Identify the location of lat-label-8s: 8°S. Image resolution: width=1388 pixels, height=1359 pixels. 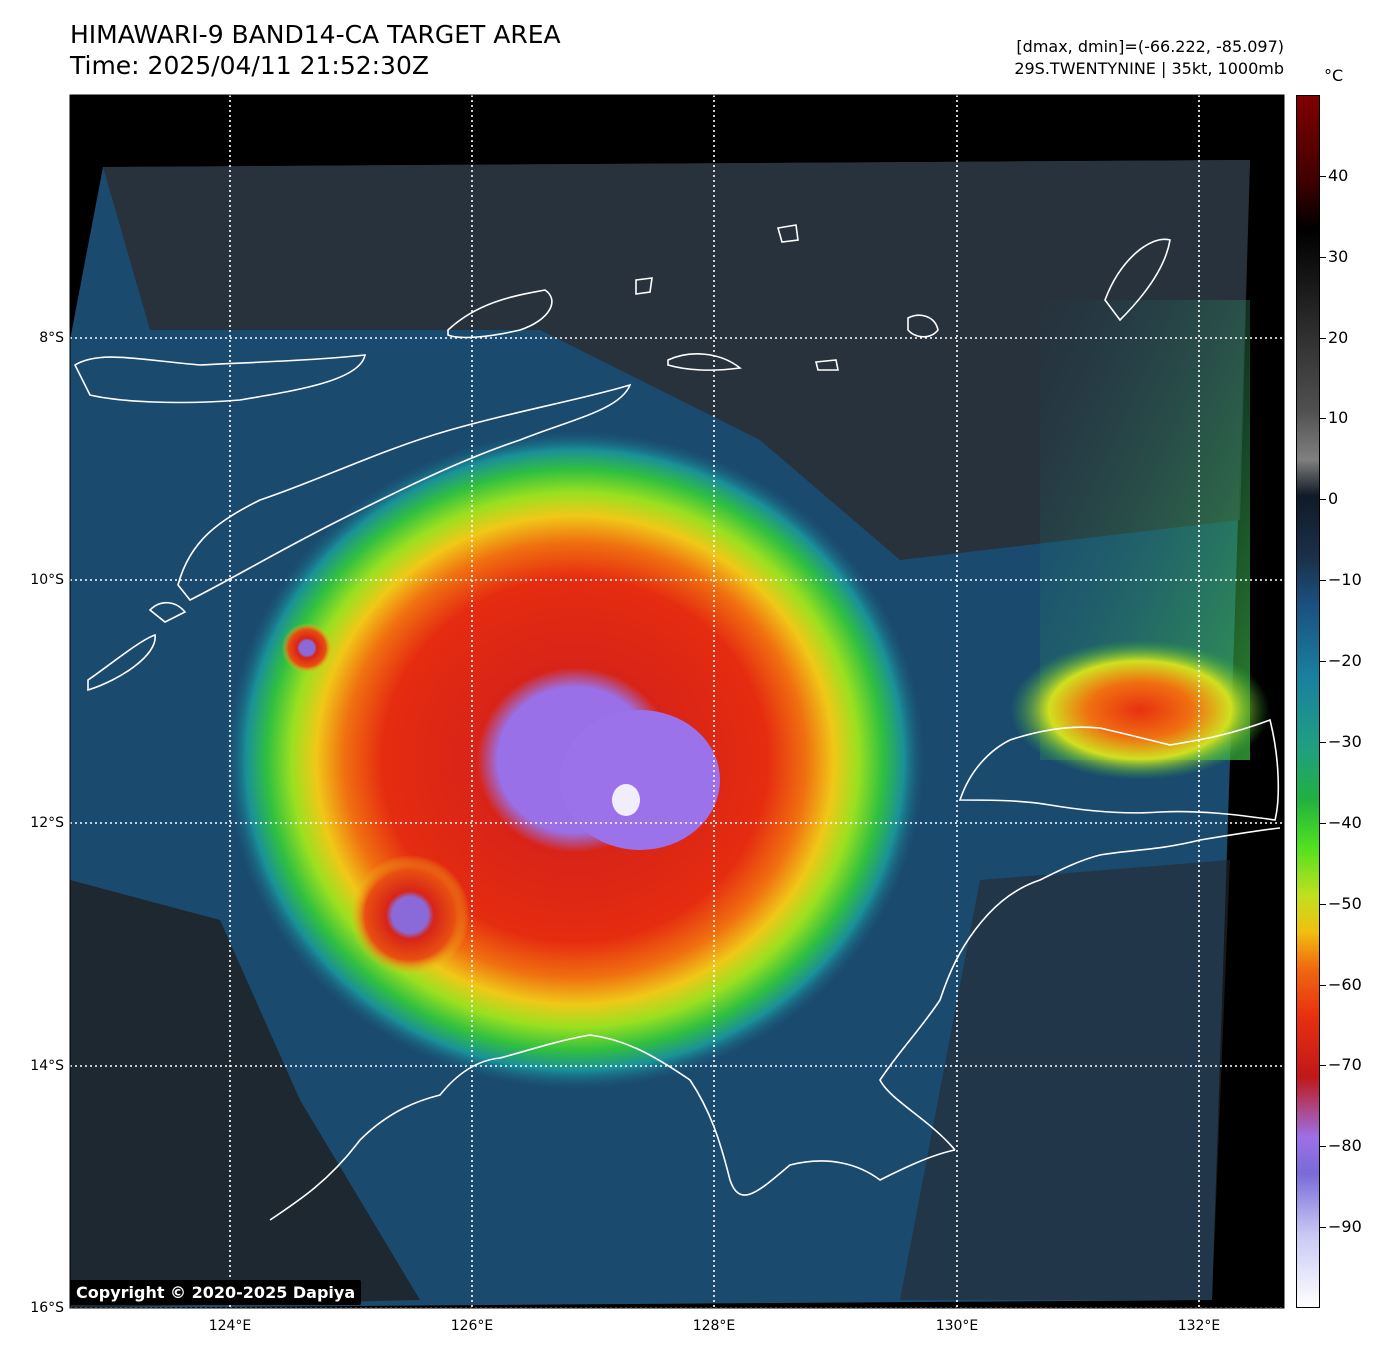
(51, 338).